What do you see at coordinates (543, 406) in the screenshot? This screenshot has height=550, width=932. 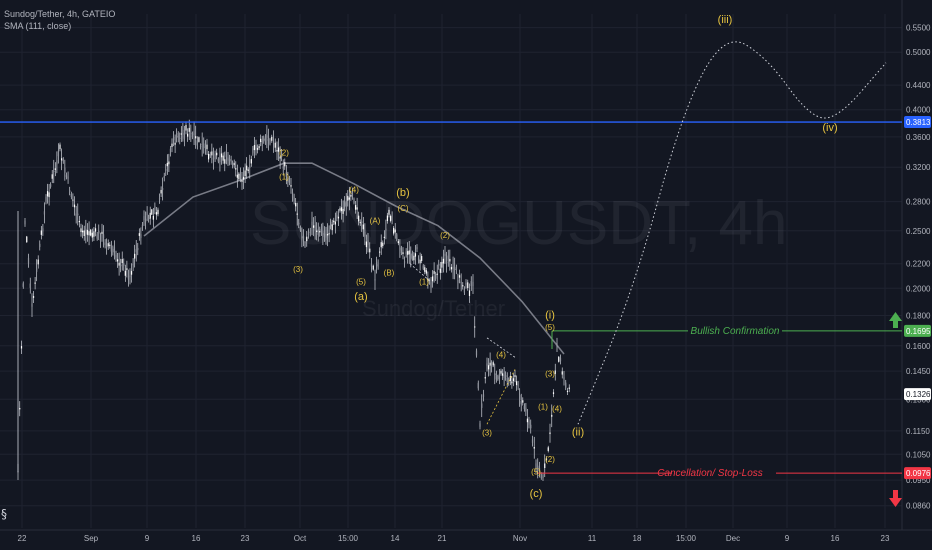 I see `wave-label: (1)` at bounding box center [543, 406].